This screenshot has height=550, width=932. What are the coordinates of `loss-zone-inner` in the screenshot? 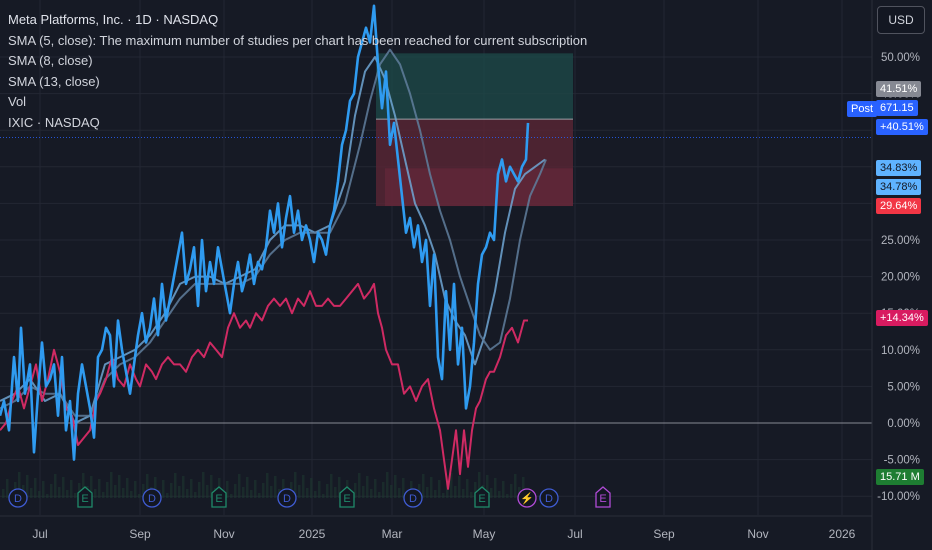 It's located at (479, 187).